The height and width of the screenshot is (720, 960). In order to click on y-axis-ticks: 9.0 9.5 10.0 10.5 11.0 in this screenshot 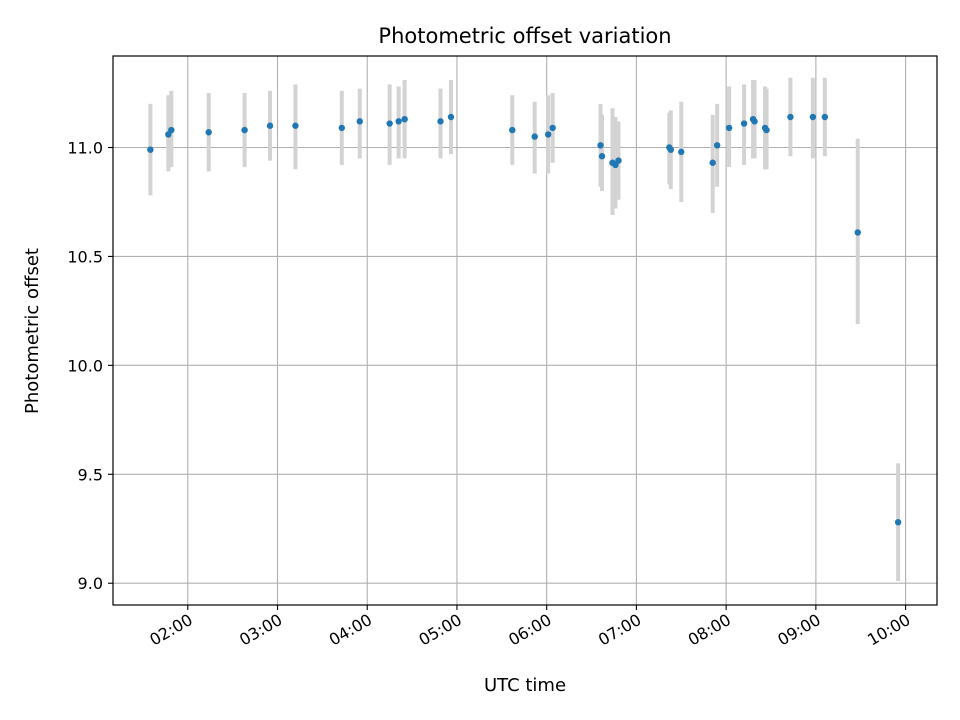, I will do `click(90, 366)`.